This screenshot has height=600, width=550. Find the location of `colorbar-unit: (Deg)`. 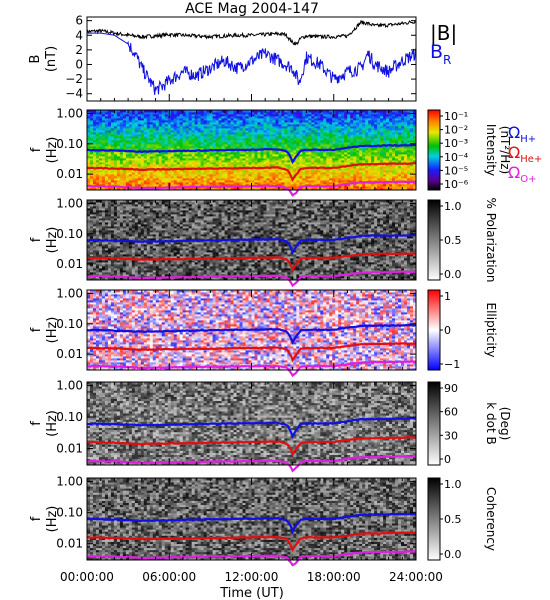

colorbar-unit: (Deg) is located at coordinates (505, 424).